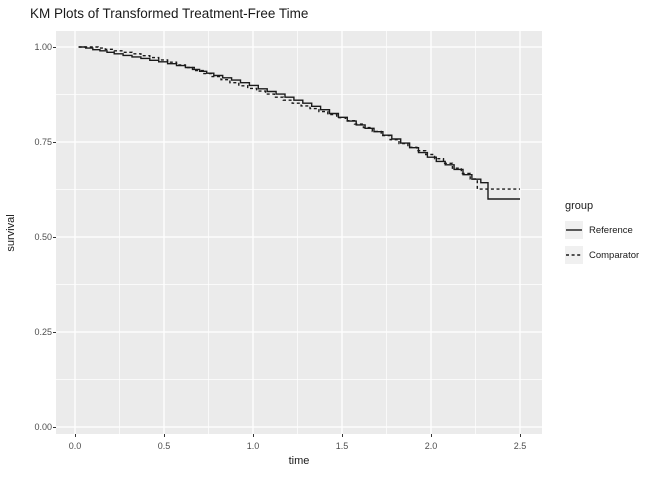  Describe the element at coordinates (43, 427) in the screenshot. I see `y-tick-label: 0.00` at that location.